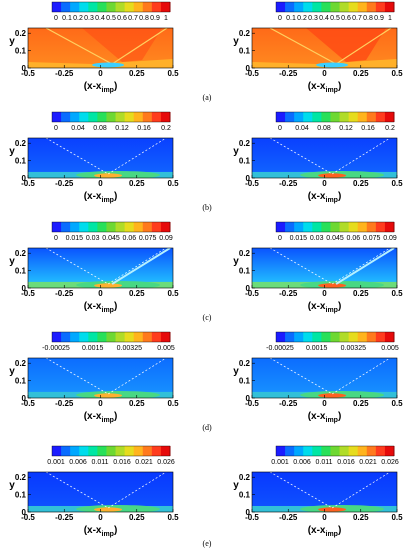 The image size is (414, 550). What do you see at coordinates (303, 46) in the screenshot?
I see `incident-shock` at bounding box center [303, 46].